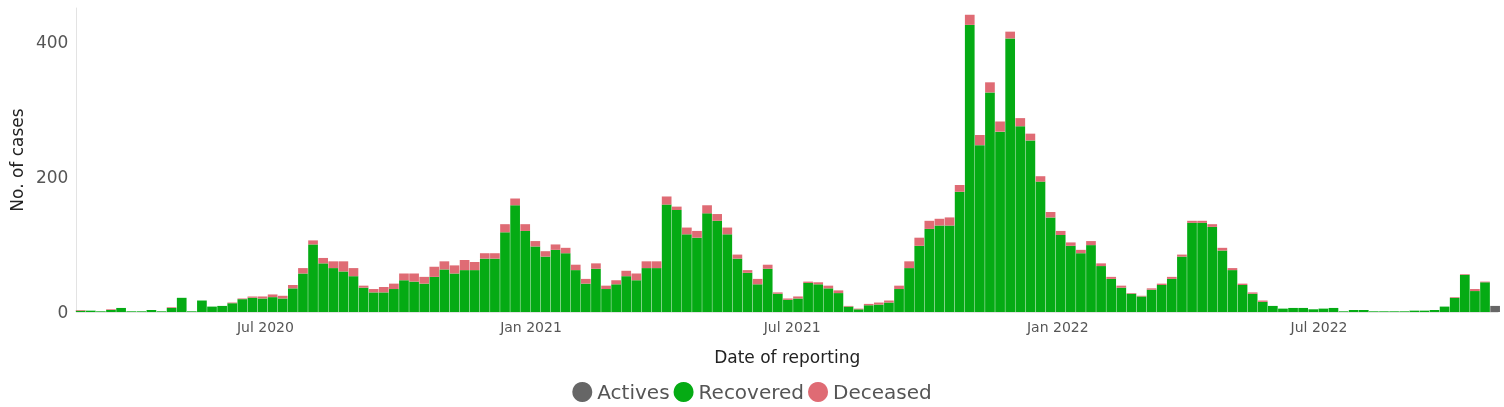 Image resolution: width=1504 pixels, height=407 pixels. What do you see at coordinates (1318, 327) in the screenshot?
I see `x-tick-label: Jul 2022` at bounding box center [1318, 327].